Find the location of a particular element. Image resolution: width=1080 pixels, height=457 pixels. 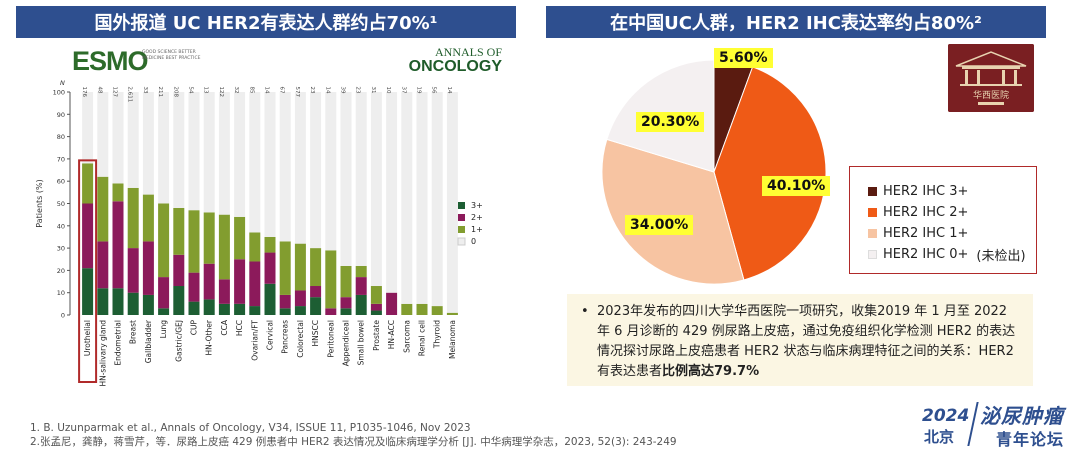

category-label: Ovarian/FT is located at coordinates (254, 340).